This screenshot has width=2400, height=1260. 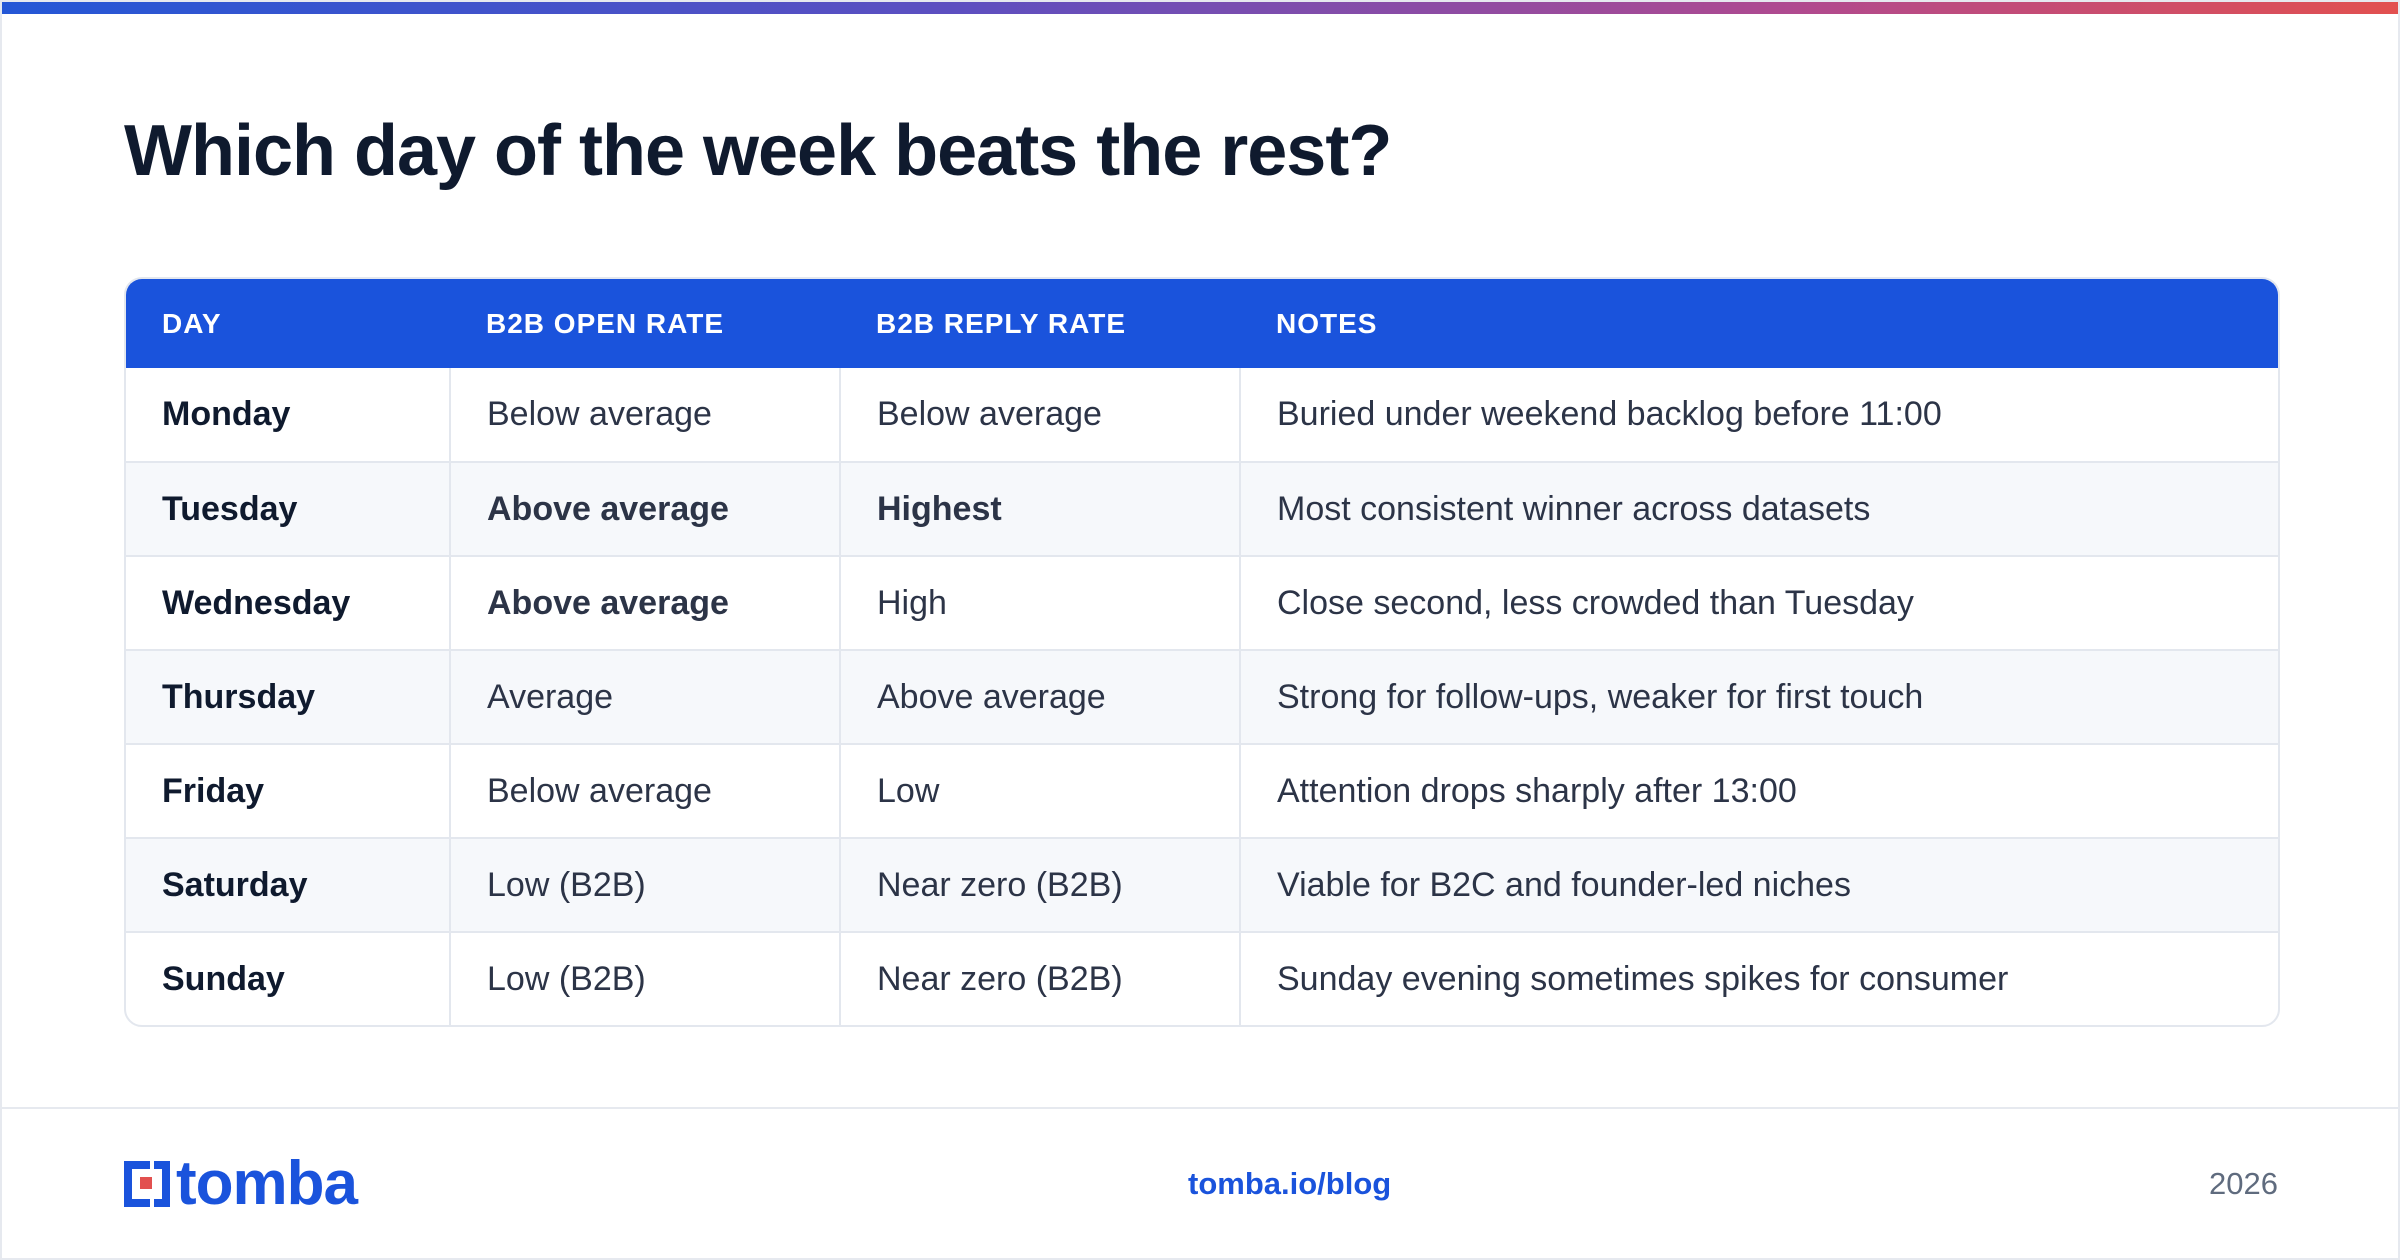 I want to click on notes-cell: Close second, less crowded than Tuesday, so click(x=1758, y=602).